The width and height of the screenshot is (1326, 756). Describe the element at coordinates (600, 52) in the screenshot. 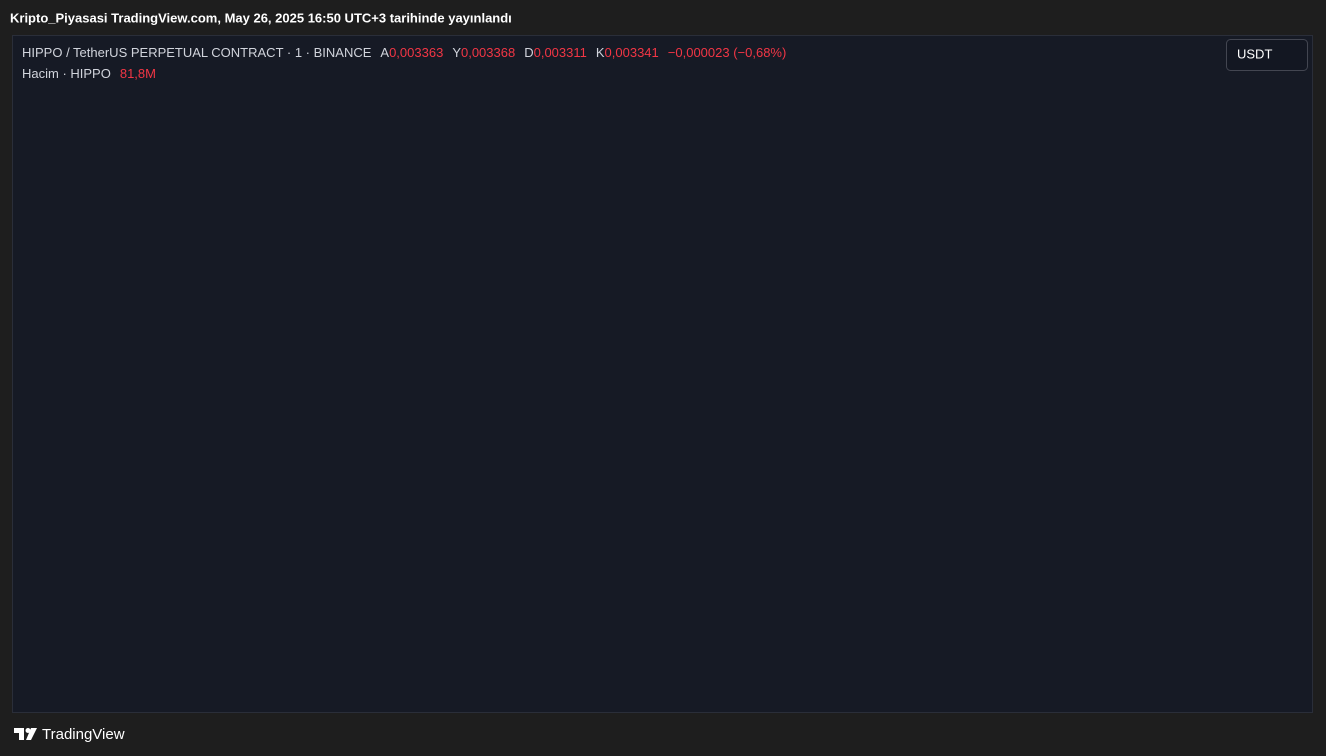

I see `ohlc-key: K` at that location.